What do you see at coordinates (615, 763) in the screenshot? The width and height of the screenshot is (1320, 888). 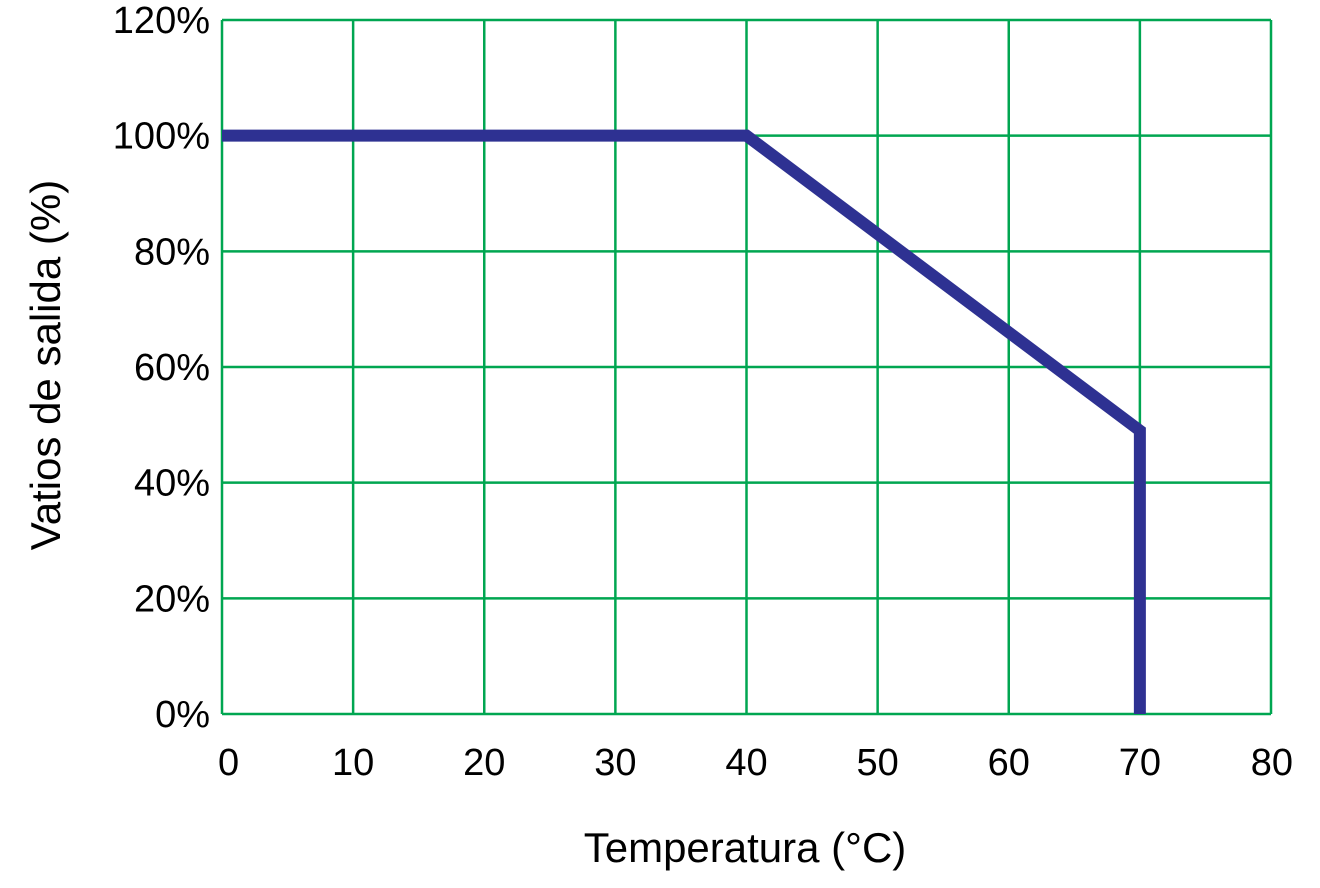 I see `x-tick-label: 30` at bounding box center [615, 763].